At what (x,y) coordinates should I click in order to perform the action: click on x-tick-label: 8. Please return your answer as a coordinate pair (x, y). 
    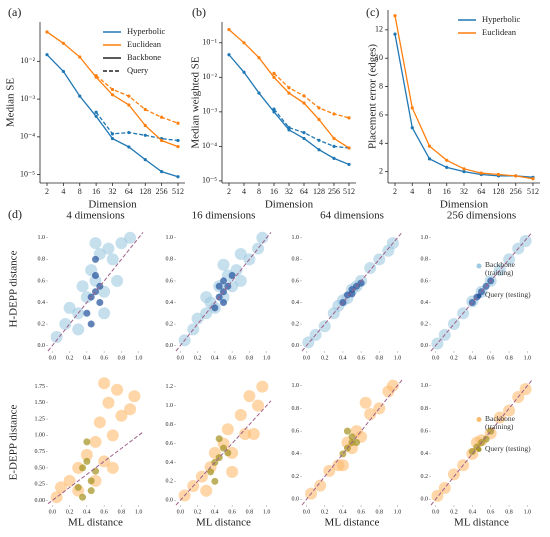
    Looking at the image, I should click on (80, 191).